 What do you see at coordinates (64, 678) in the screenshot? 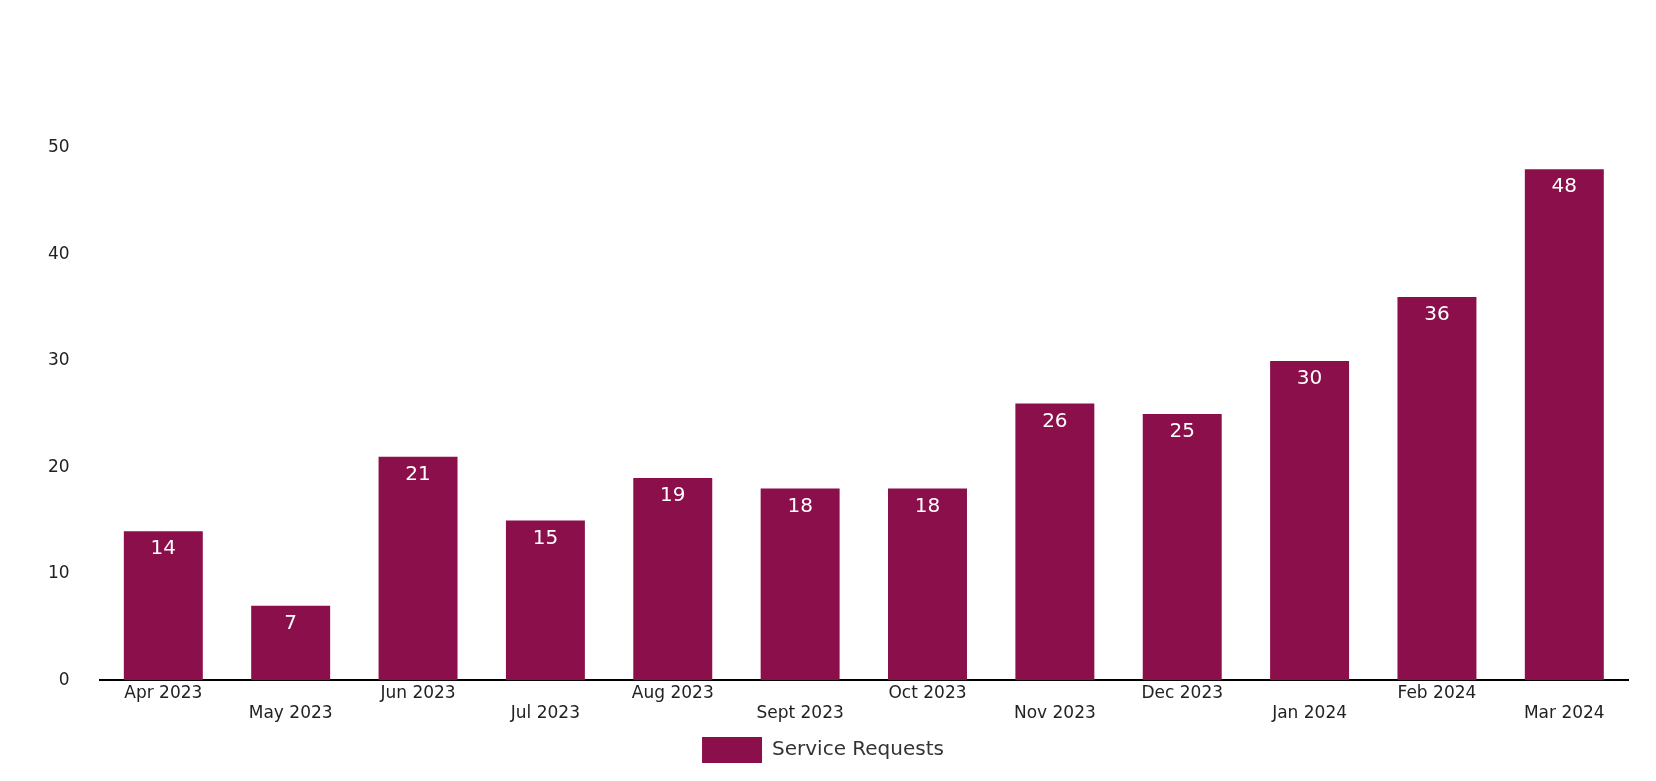
I see `y-tick-label: 0` at bounding box center [64, 678].